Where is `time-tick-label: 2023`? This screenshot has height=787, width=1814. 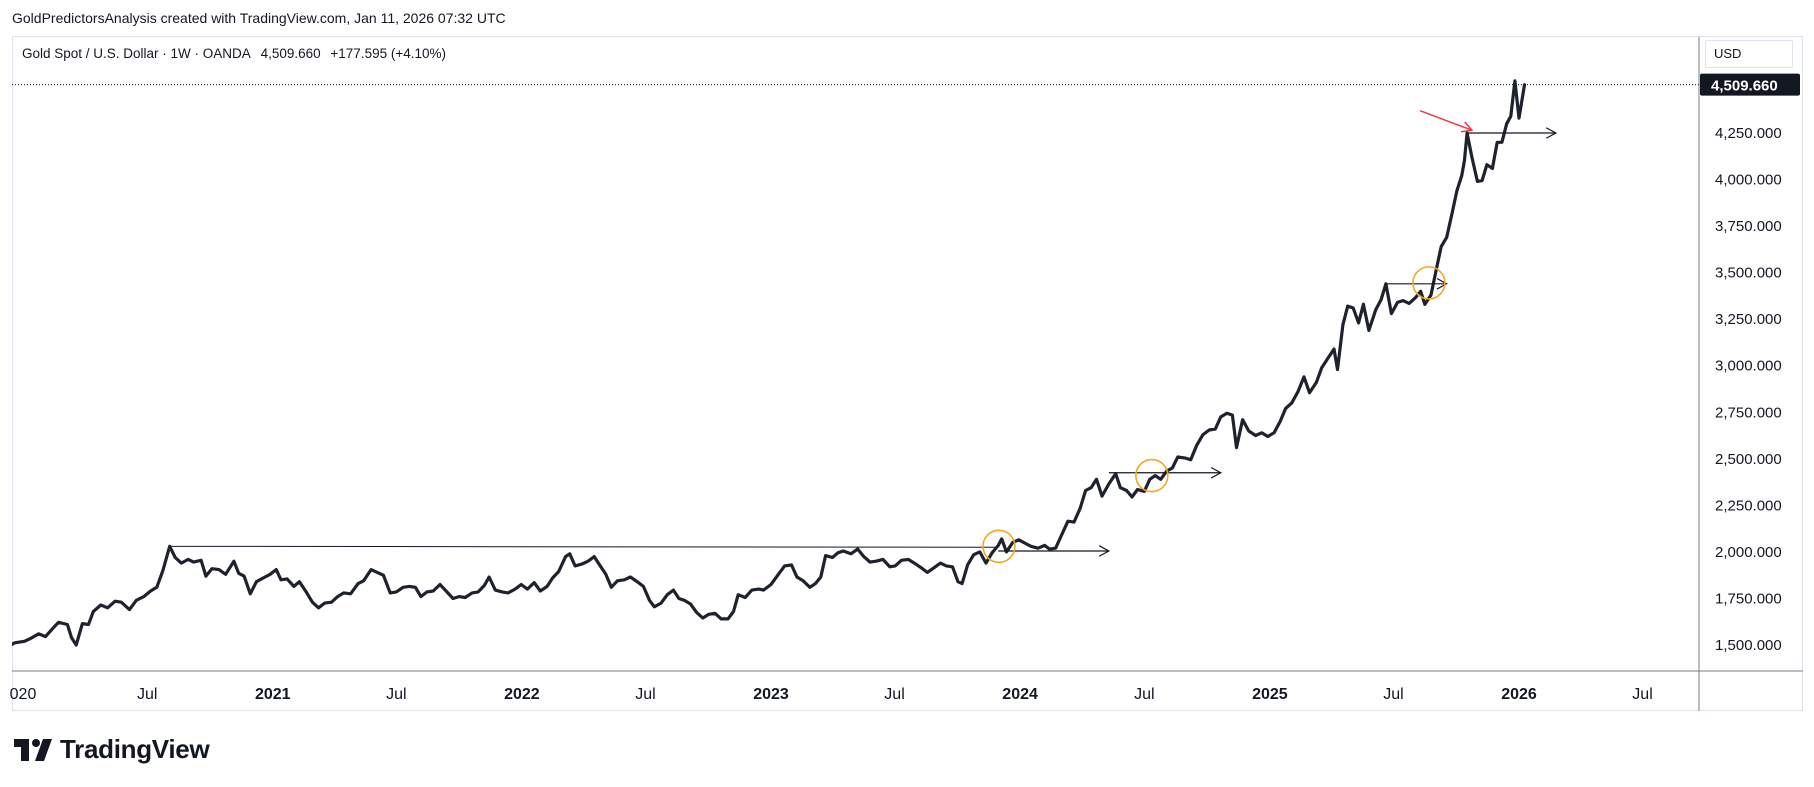 time-tick-label: 2023 is located at coordinates (771, 694).